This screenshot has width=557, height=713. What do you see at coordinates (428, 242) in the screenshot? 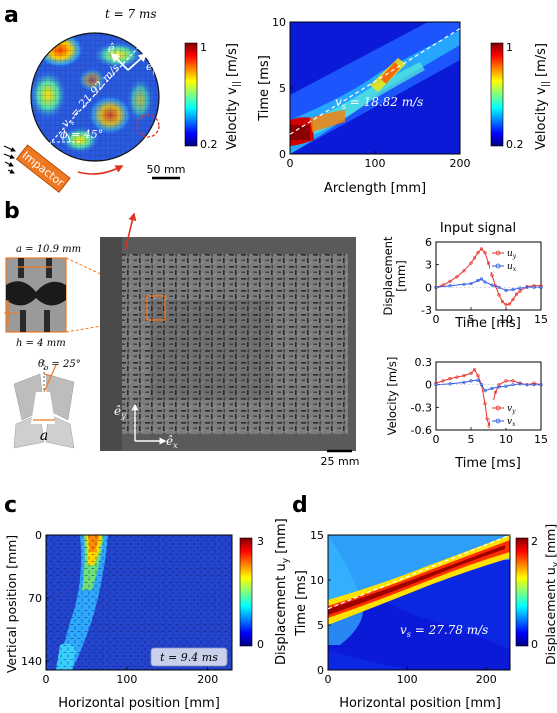
I see `y-tick-label: 6` at bounding box center [428, 242].